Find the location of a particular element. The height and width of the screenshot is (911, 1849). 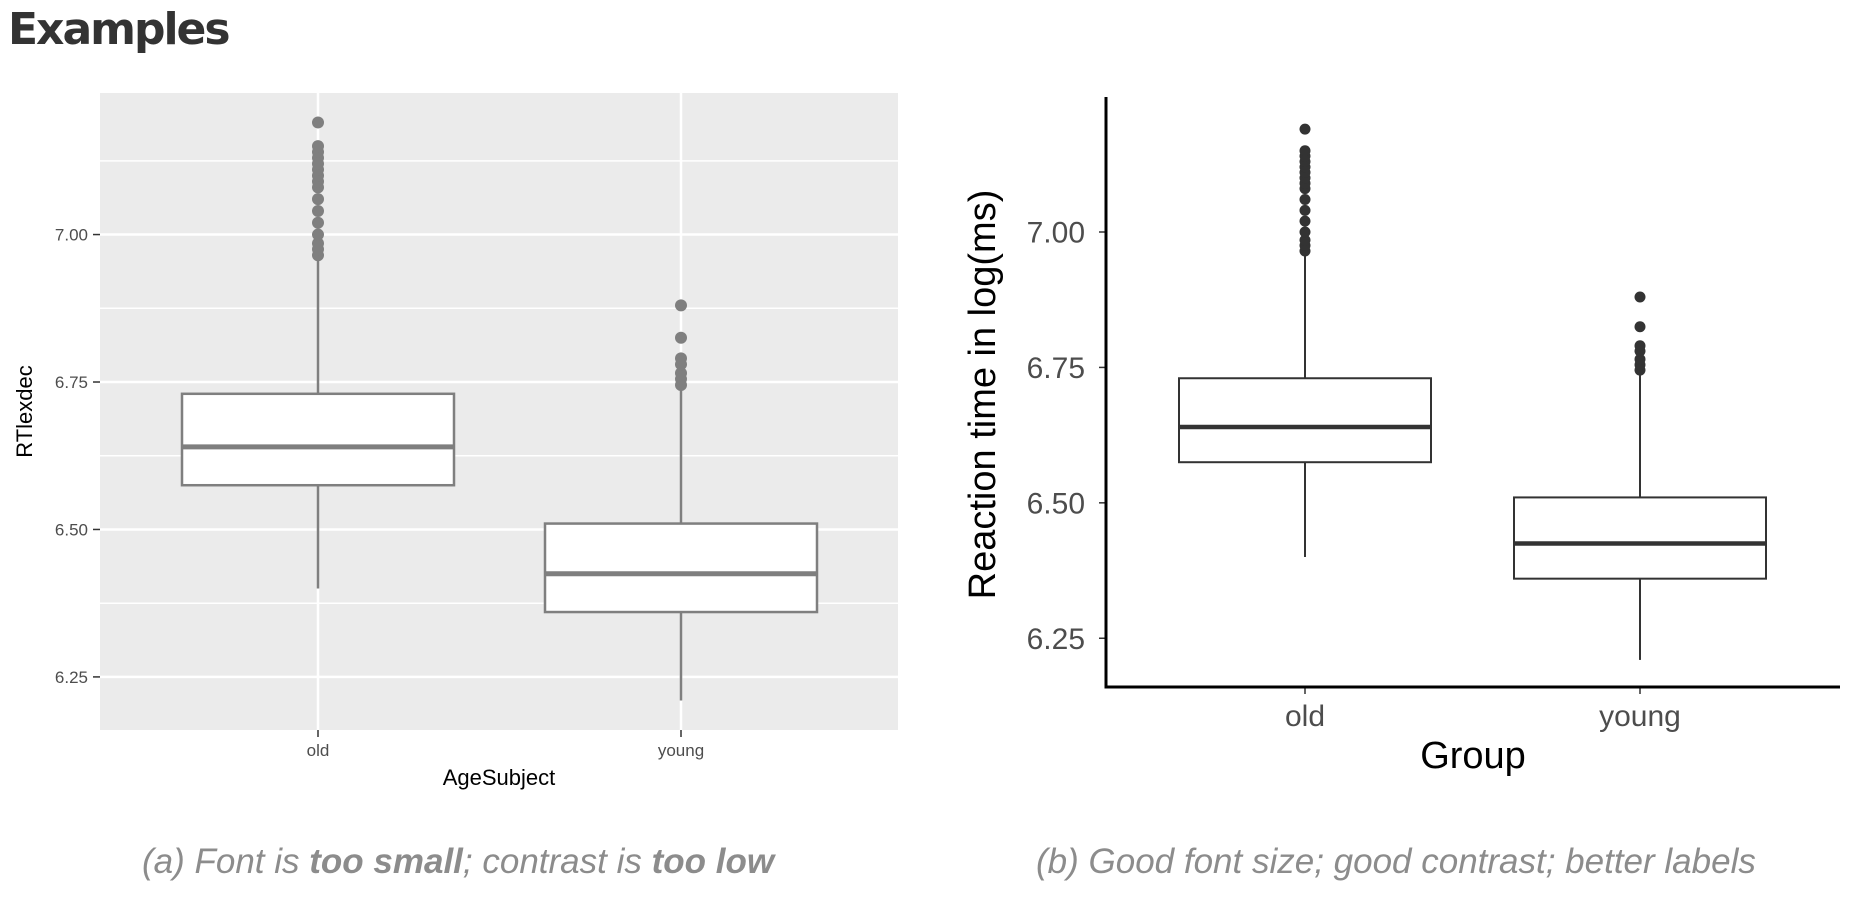

caption-a-bold-1: too small is located at coordinates (386, 861).